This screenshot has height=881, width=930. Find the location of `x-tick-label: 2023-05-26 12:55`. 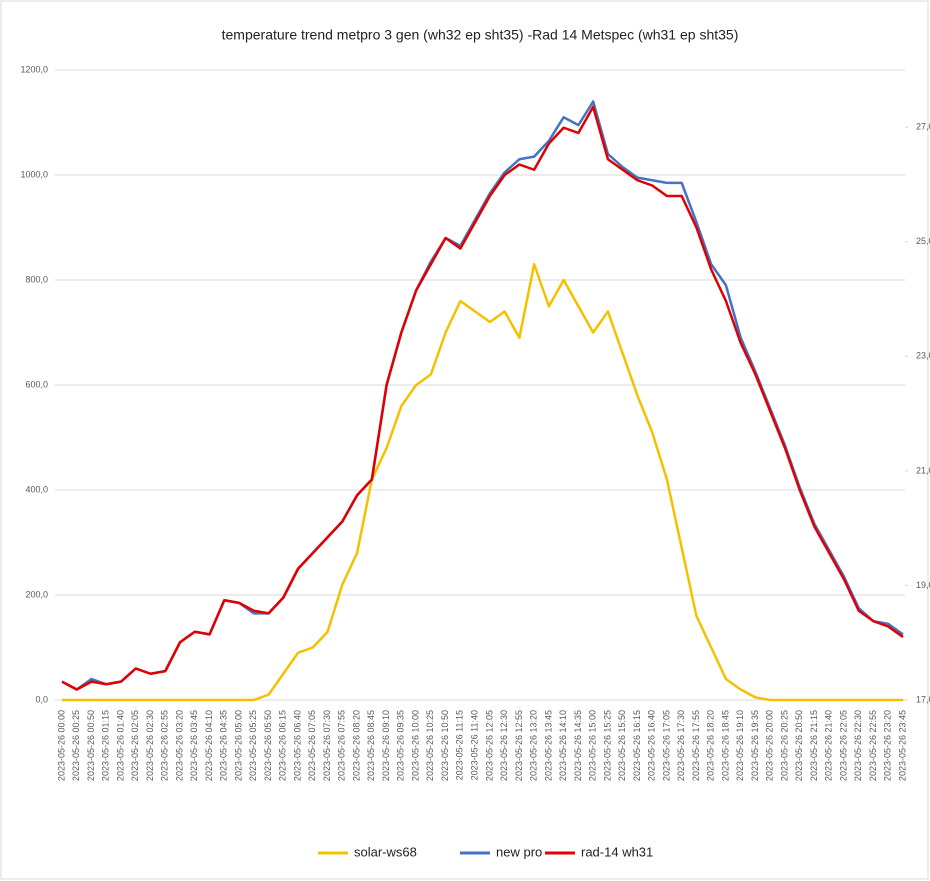

x-tick-label: 2023-05-26 12:55 is located at coordinates (519, 745).